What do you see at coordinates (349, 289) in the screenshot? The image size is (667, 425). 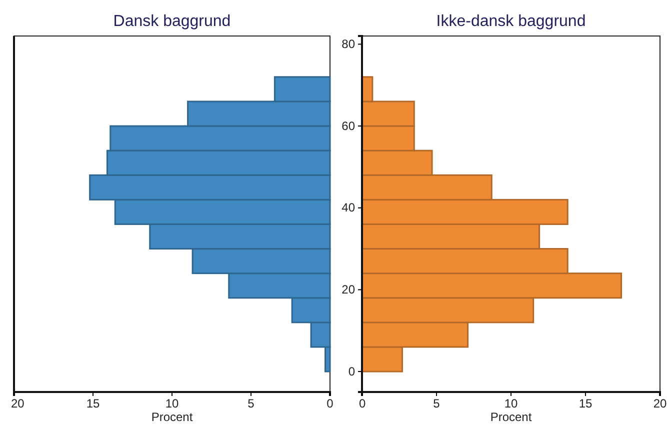 I see `y-tick-label: 20` at bounding box center [349, 289].